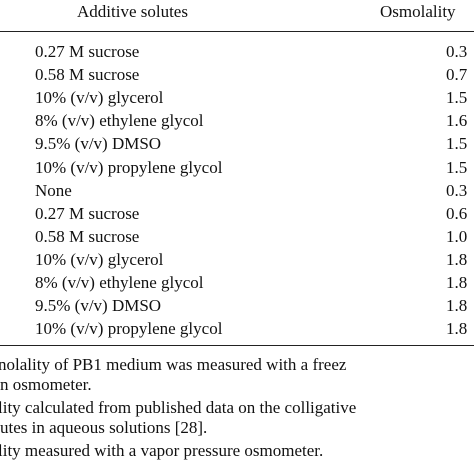  What do you see at coordinates (457, 75) in the screenshot?
I see `osmolality-cell: 0.7` at bounding box center [457, 75].